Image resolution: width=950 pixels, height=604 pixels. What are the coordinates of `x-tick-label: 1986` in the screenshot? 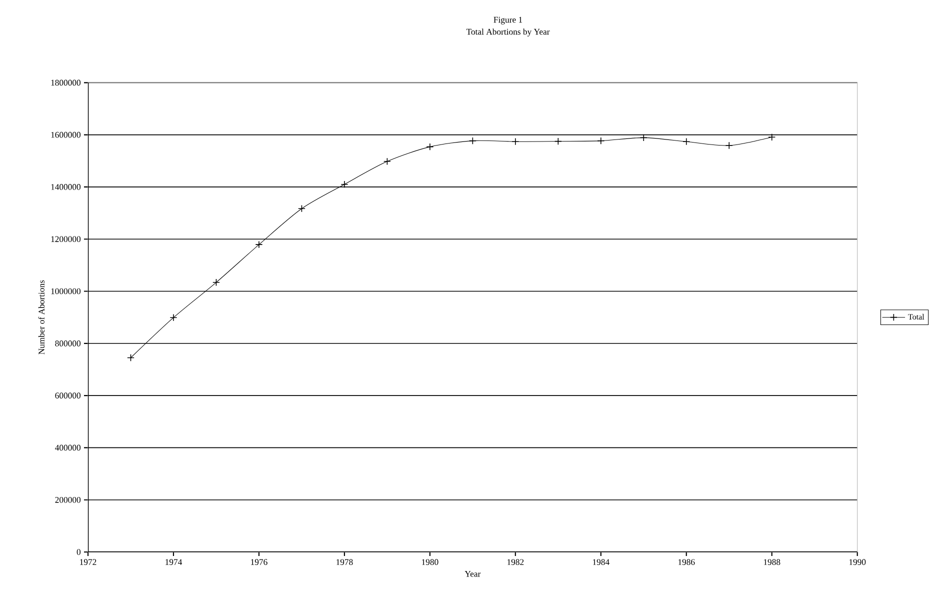 It's located at (686, 562).